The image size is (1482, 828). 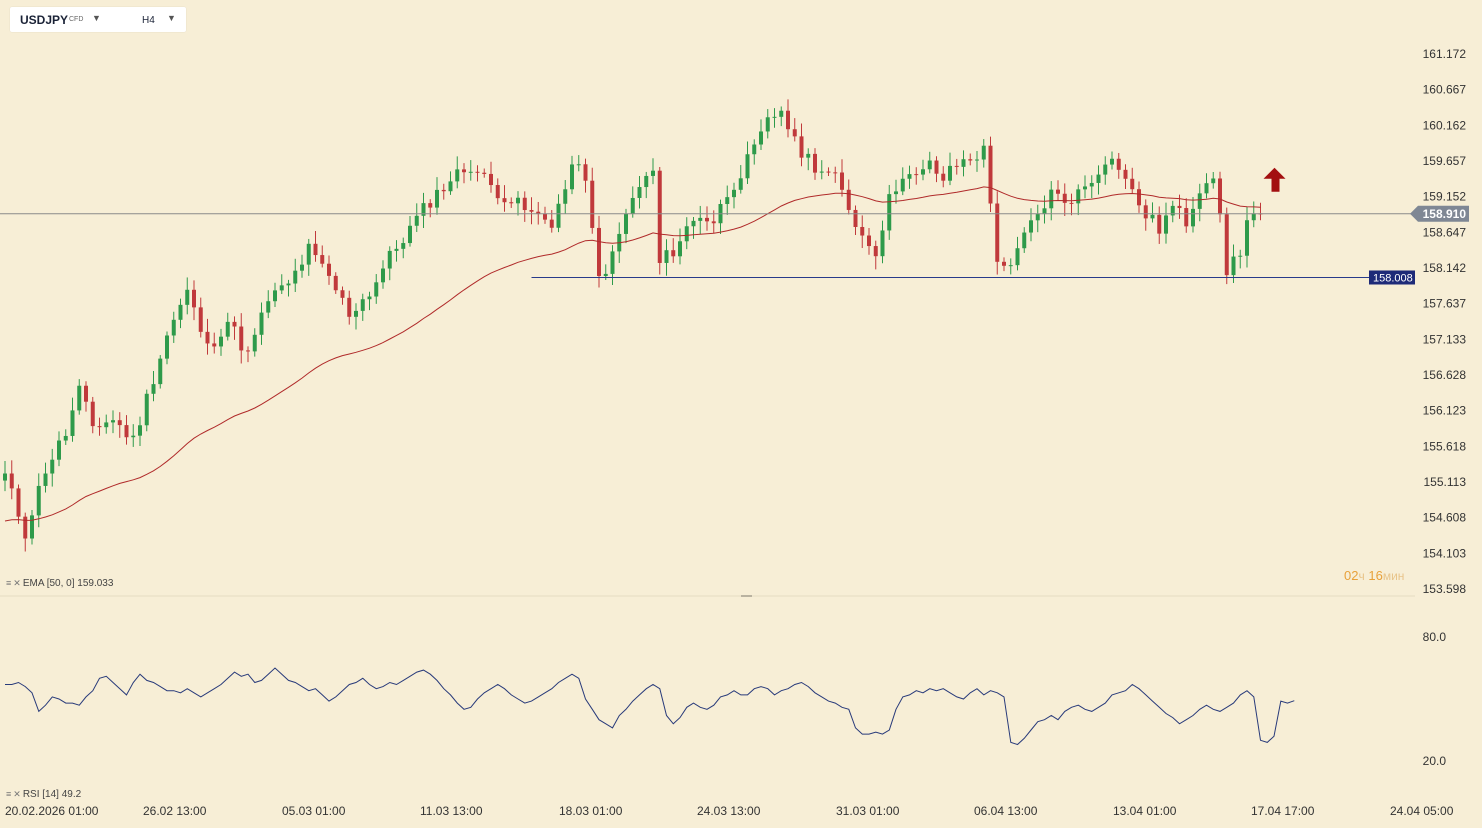 I want to click on symbol-name: USDJPY, so click(x=44, y=20).